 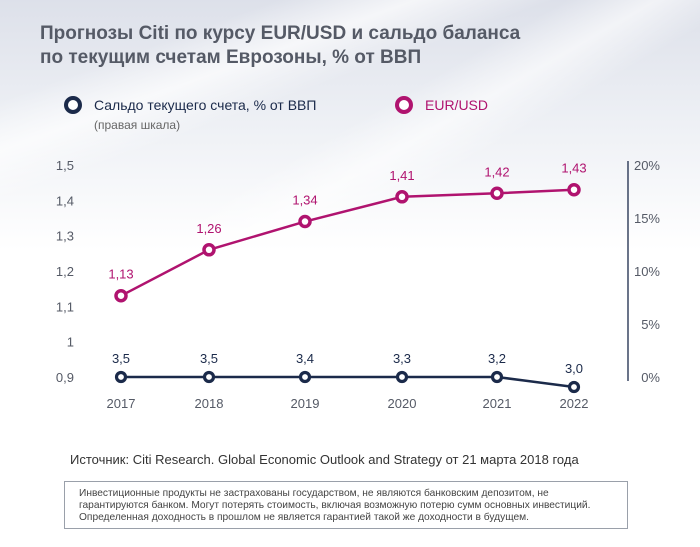 What do you see at coordinates (305, 403) in the screenshot?
I see `x-axis-tick-label: 2019` at bounding box center [305, 403].